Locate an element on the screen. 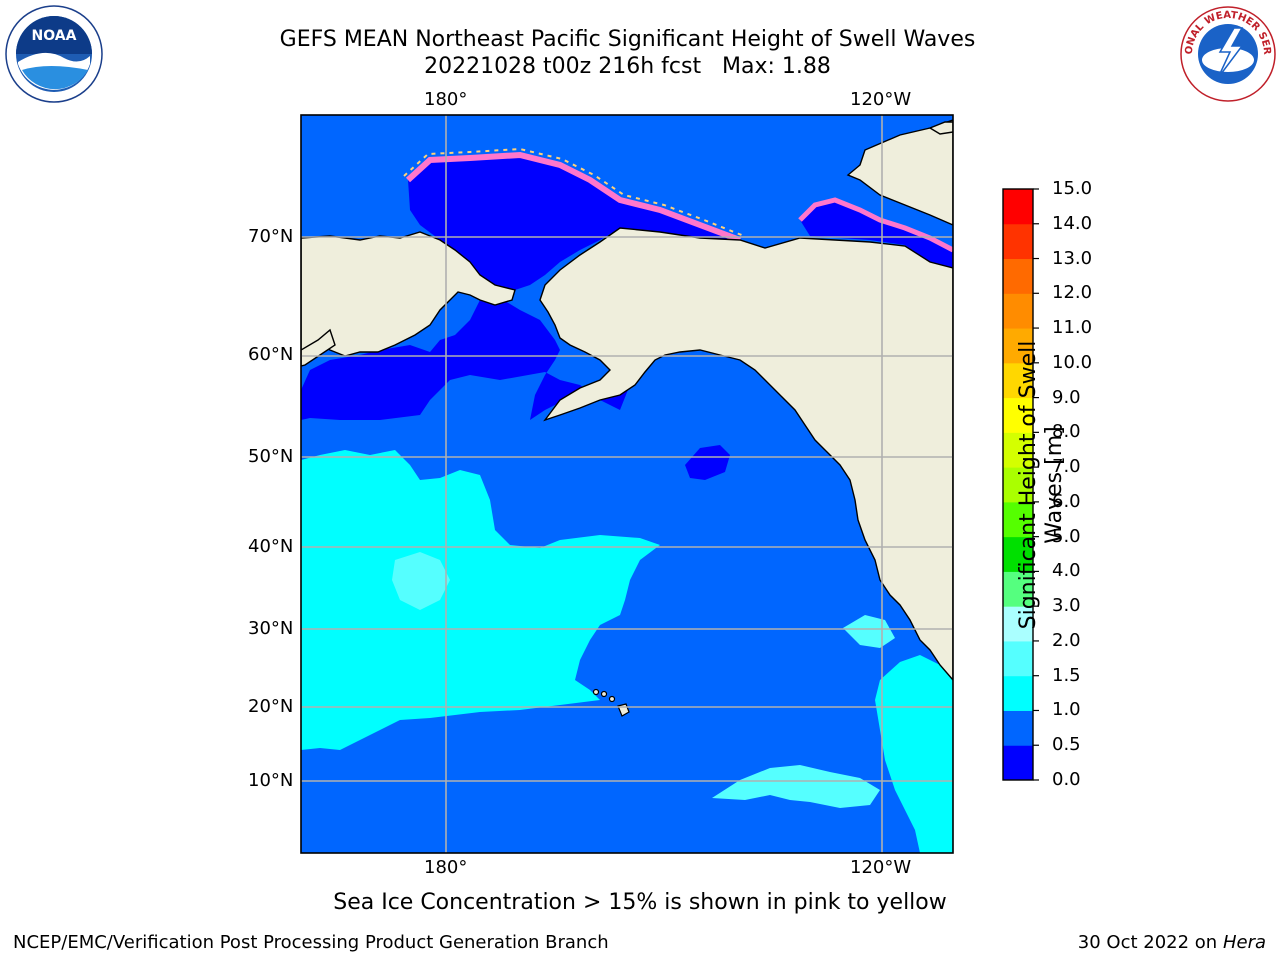 This screenshot has height=960, width=1280. lon-label-top-180: 180° is located at coordinates (446, 99).